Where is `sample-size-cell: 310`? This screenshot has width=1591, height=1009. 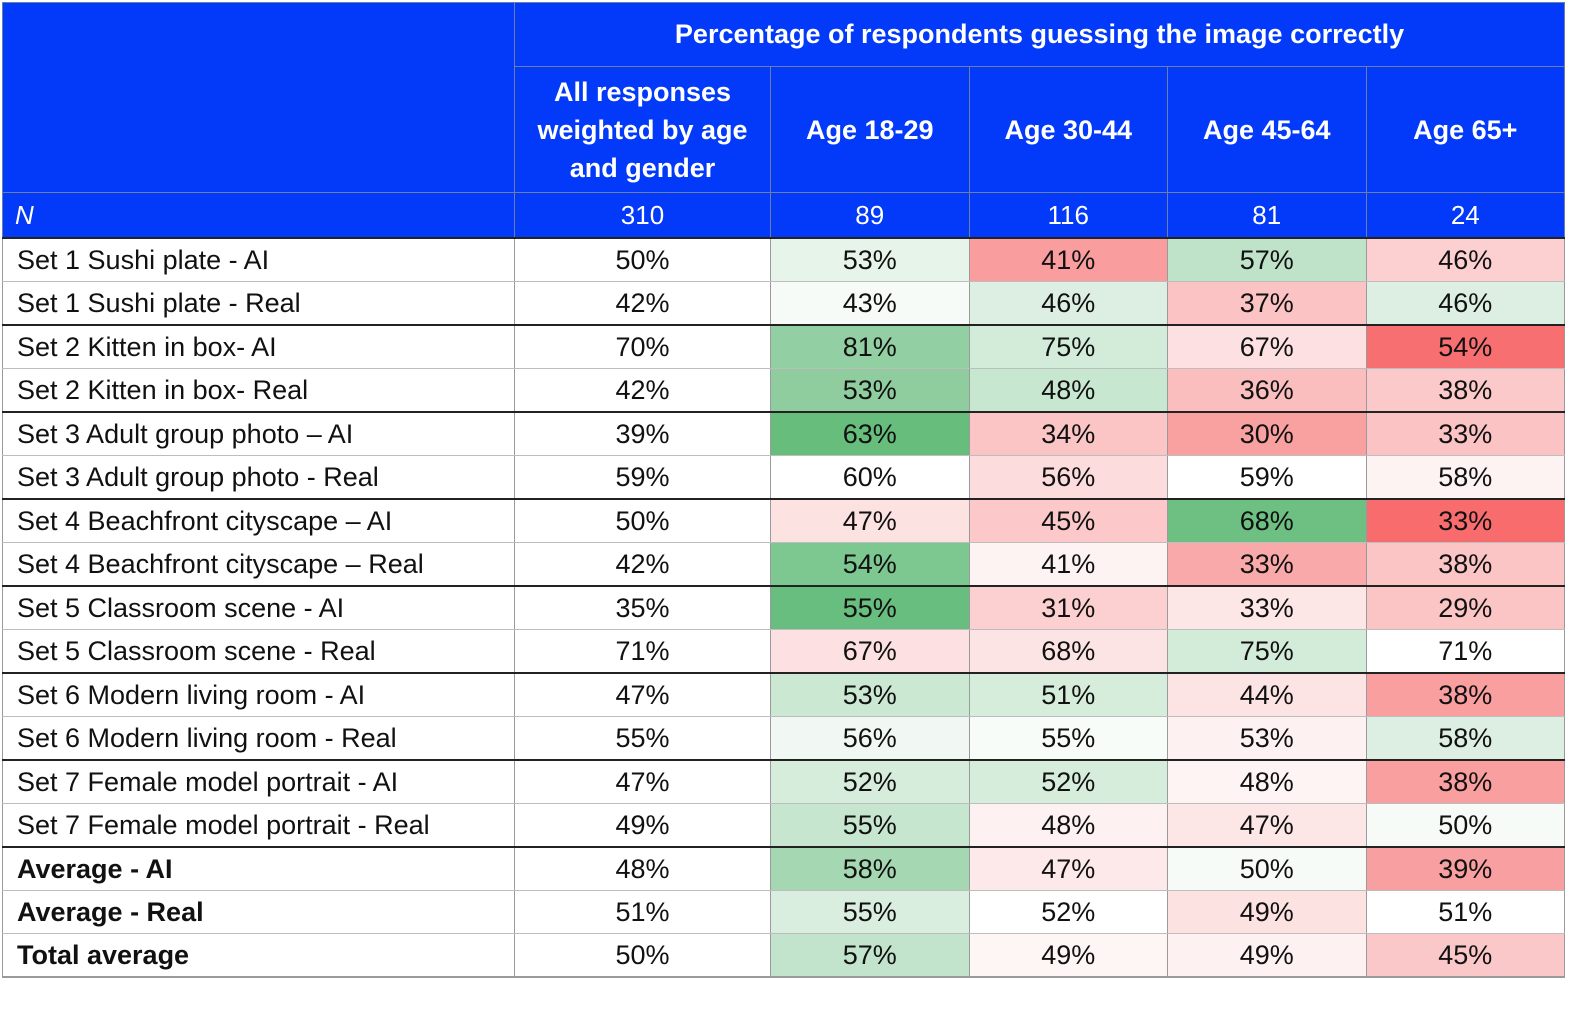 sample-size-cell: 310 is located at coordinates (642, 215).